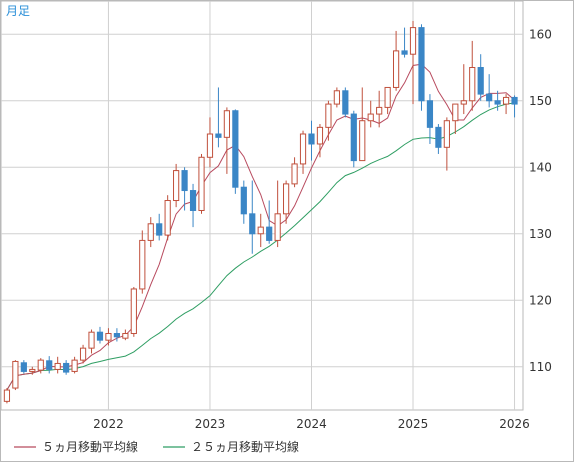 The image size is (574, 462). Describe the element at coordinates (514, 424) in the screenshot. I see `x-tick-label-2026: 2026` at that location.